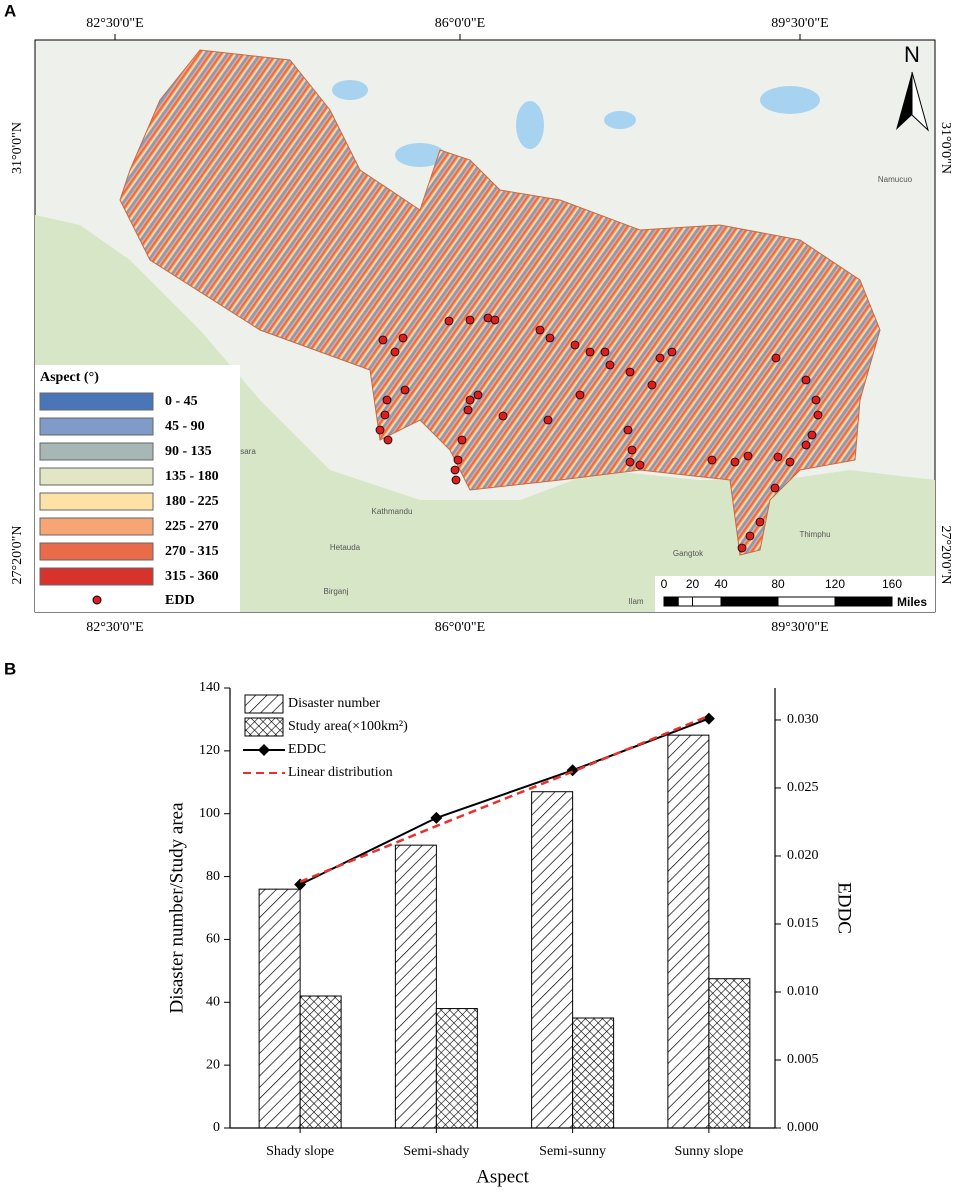 The height and width of the screenshot is (1192, 955). Describe the element at coordinates (213, 876) in the screenshot. I see `y-tick-label: 80` at that location.